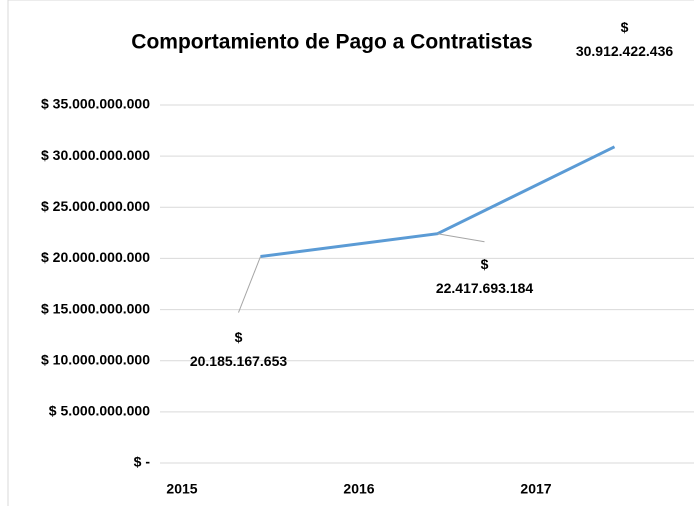 The height and width of the screenshot is (506, 694). Describe the element at coordinates (331, 42) in the screenshot. I see `chart-title: Comportamiento de Pago a Contratistas` at that location.